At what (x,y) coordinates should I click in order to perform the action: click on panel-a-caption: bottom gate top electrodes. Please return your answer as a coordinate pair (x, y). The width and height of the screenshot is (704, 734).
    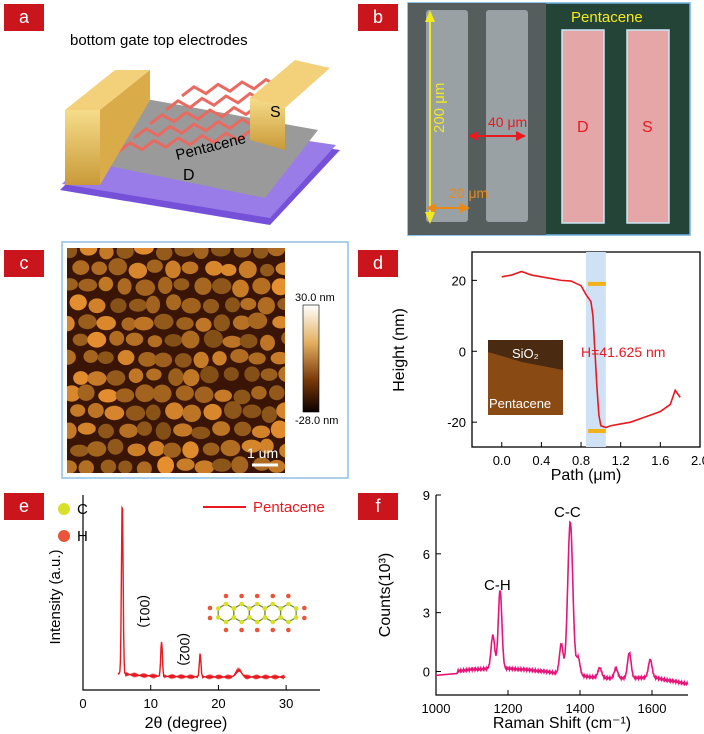
    Looking at the image, I should click on (159, 40).